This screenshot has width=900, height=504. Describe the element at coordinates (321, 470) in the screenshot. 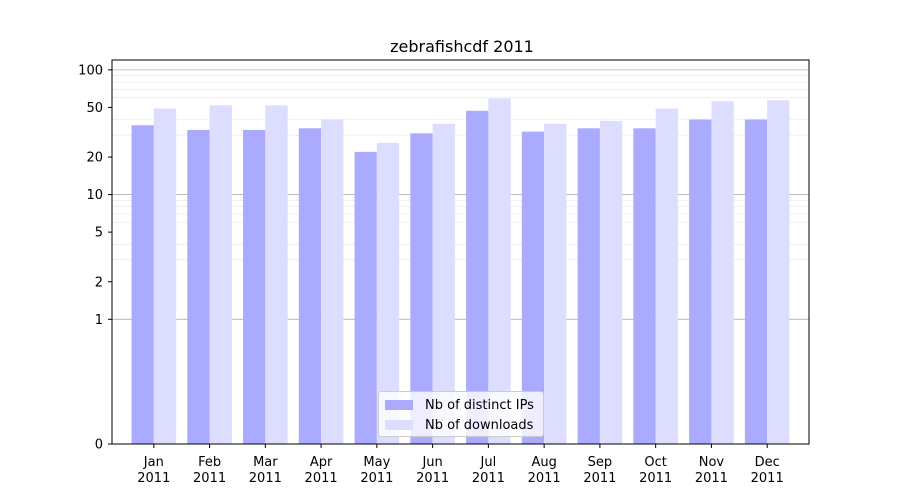

I see `x-tick-label: Apr 2011` at that location.